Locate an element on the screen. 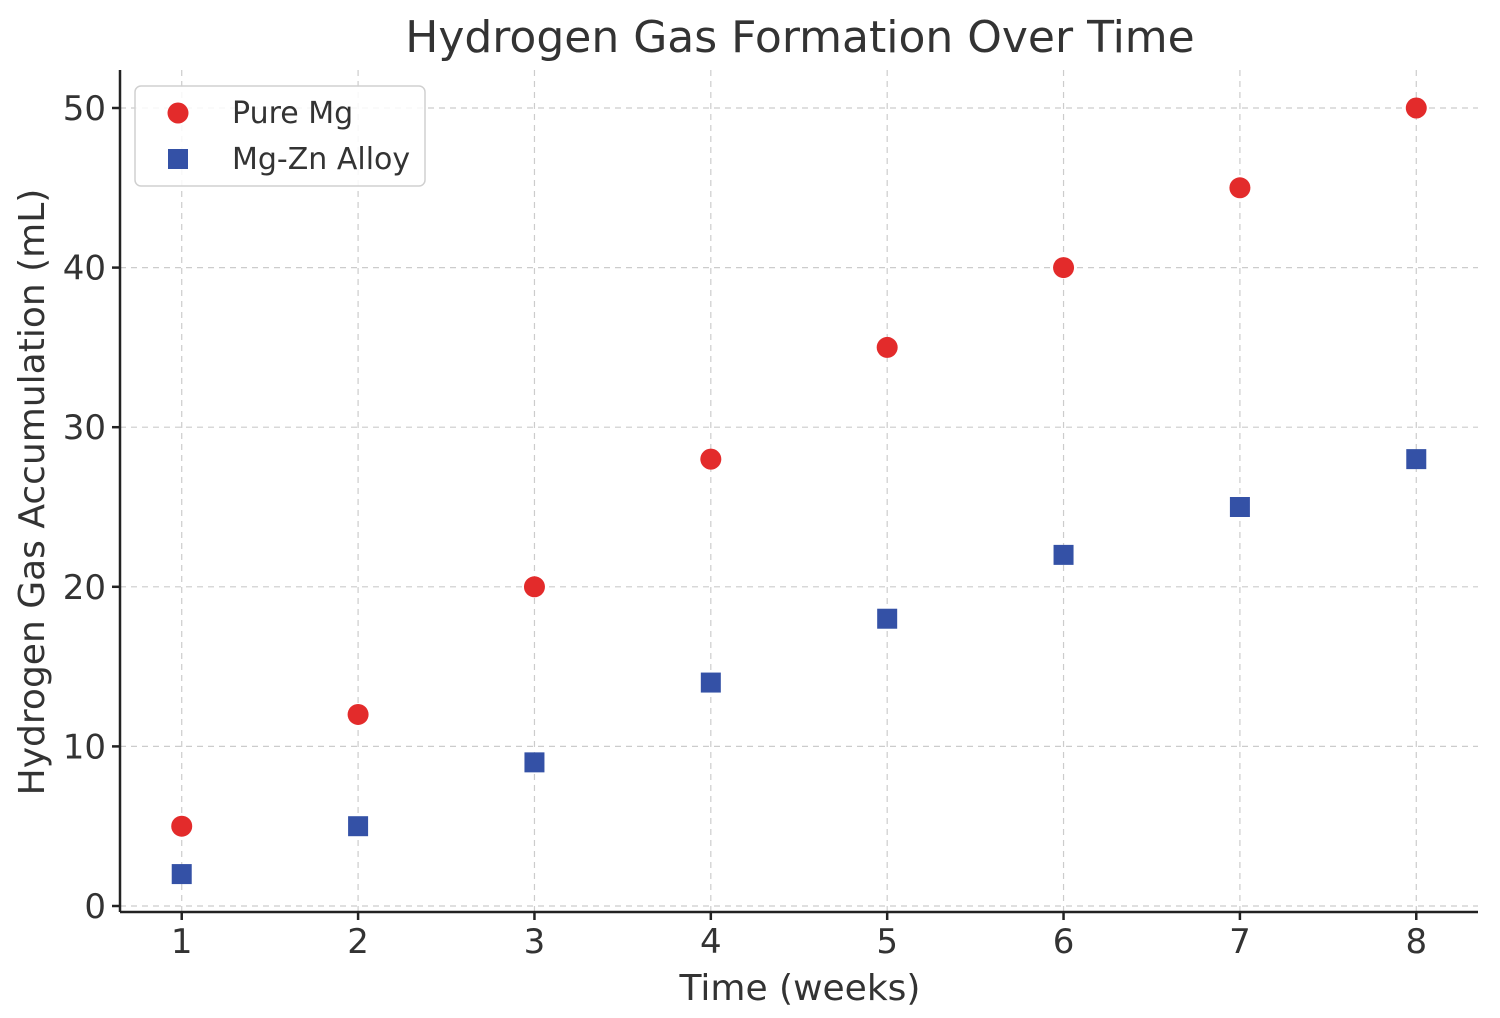  x-tick-label: 7 is located at coordinates (1240, 942).